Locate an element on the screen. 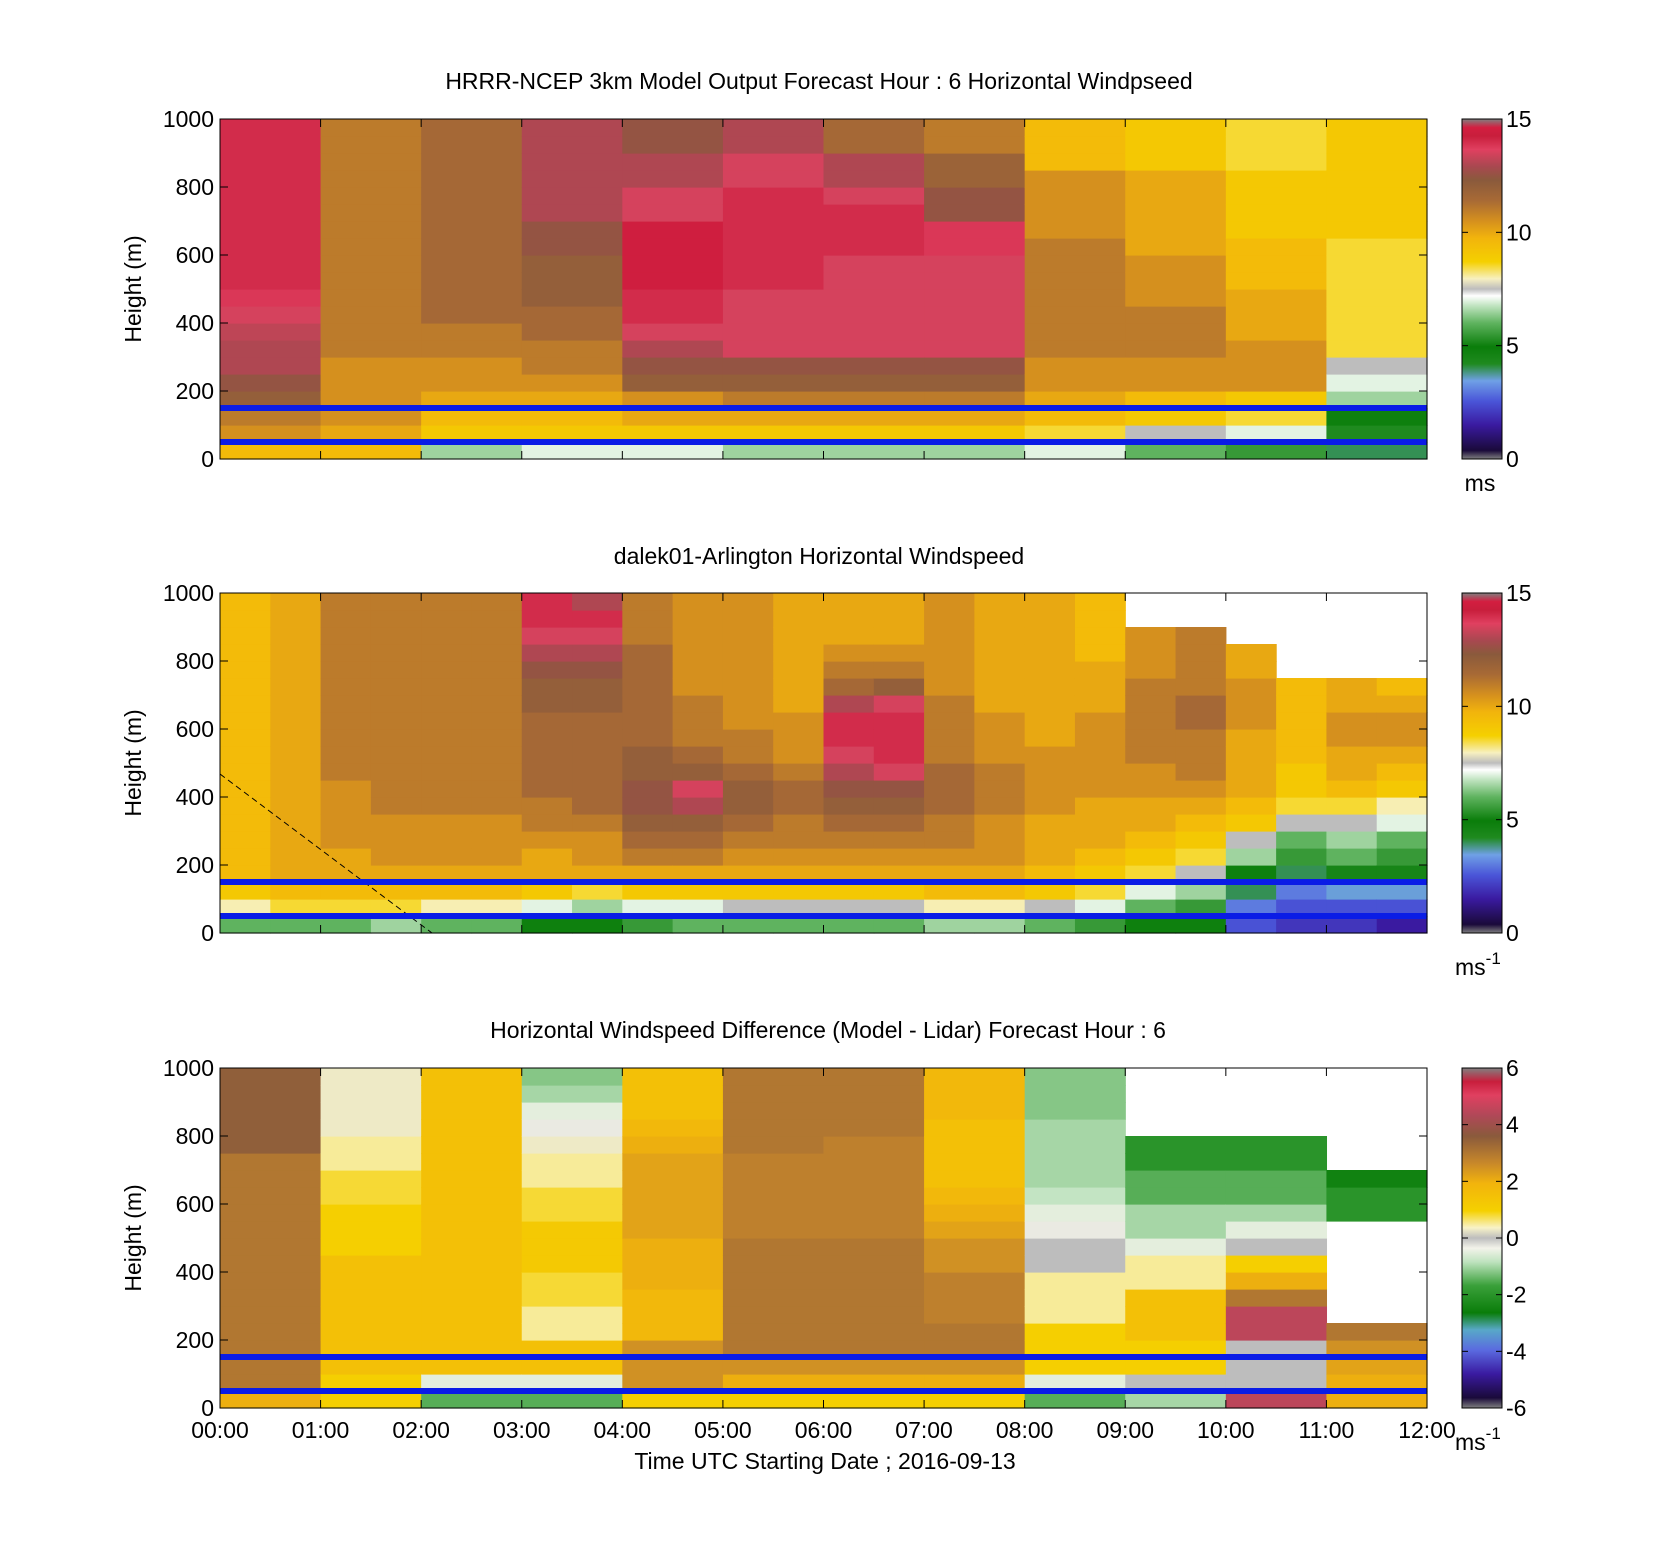 The image size is (1680, 1566). panel-2-dashed-line is located at coordinates (326, 853).